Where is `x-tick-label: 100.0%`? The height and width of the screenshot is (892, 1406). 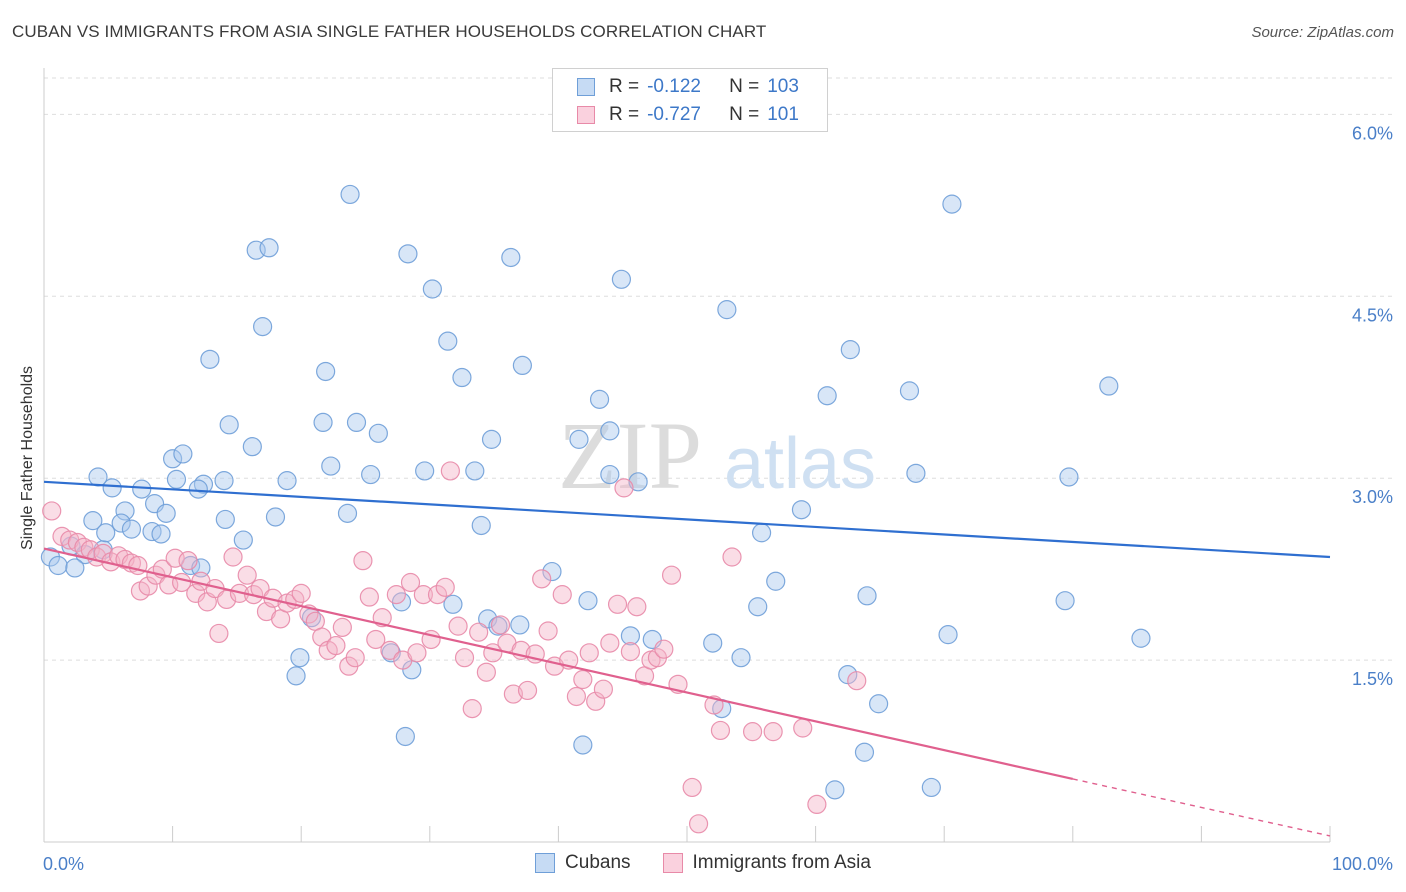 x-tick-label: 100.0% is located at coordinates (1362, 864).